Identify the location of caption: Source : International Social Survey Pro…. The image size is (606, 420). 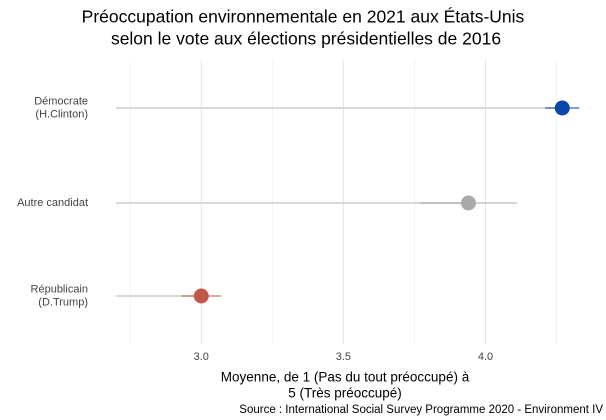
(421, 410).